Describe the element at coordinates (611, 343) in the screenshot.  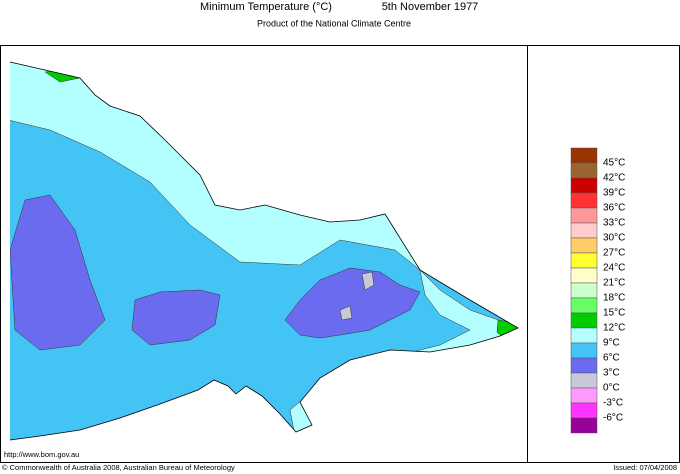
I see `legend-label: 9°C` at that location.